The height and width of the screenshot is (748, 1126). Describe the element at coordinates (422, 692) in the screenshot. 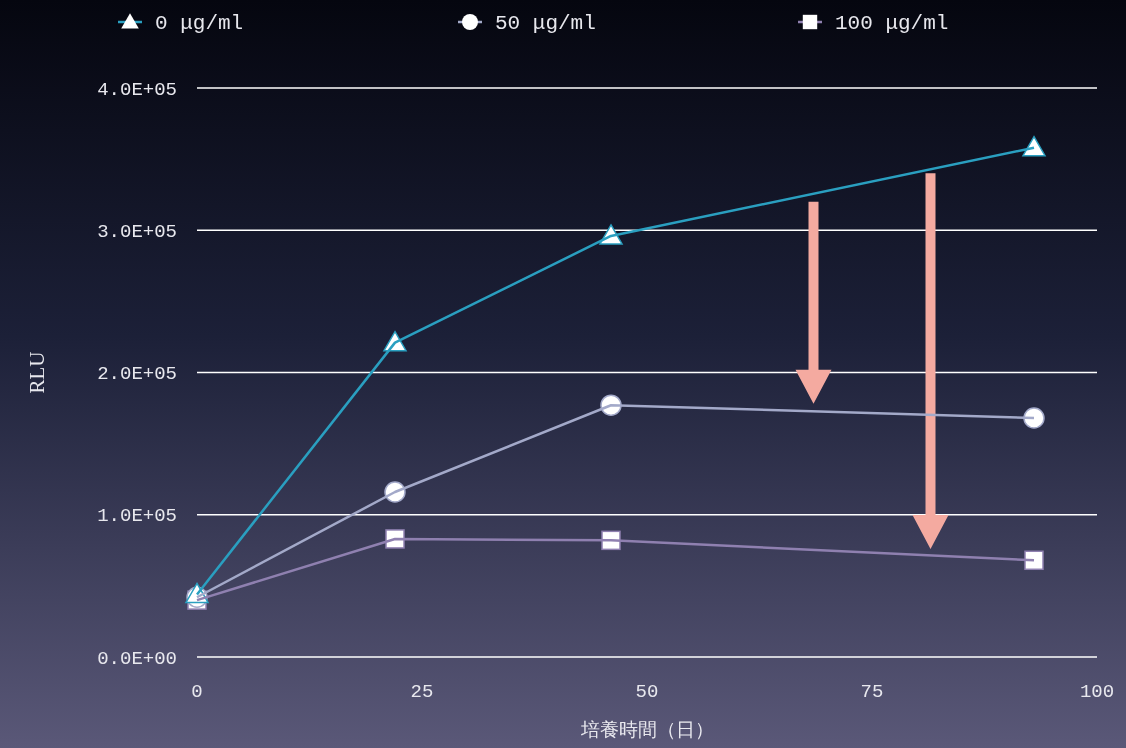

I see `x-tick-label: 25` at that location.